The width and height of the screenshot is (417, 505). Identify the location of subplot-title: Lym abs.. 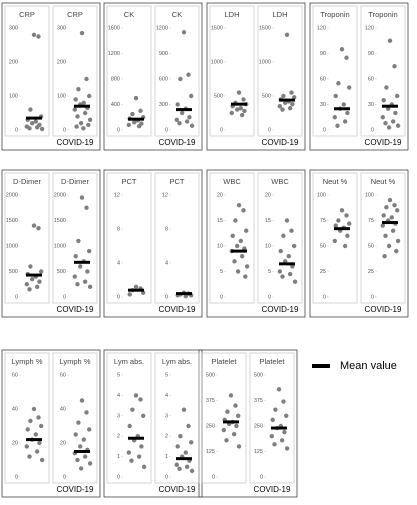
(177, 361).